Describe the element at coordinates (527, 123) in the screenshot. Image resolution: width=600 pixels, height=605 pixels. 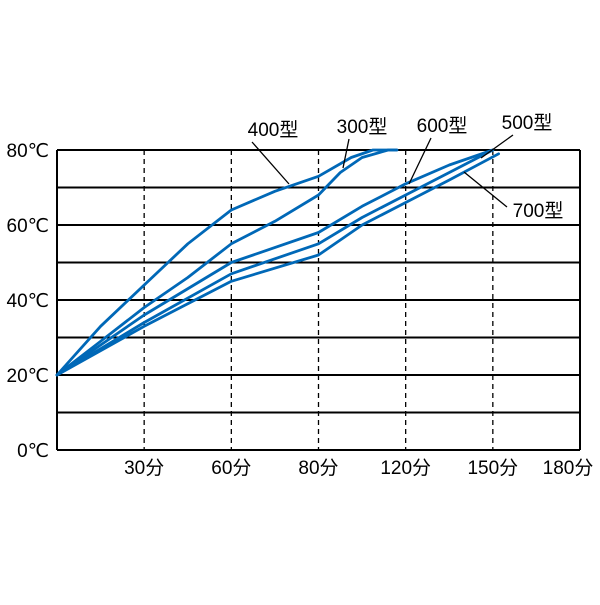
I see `annotation-label-3: 500型` at that location.